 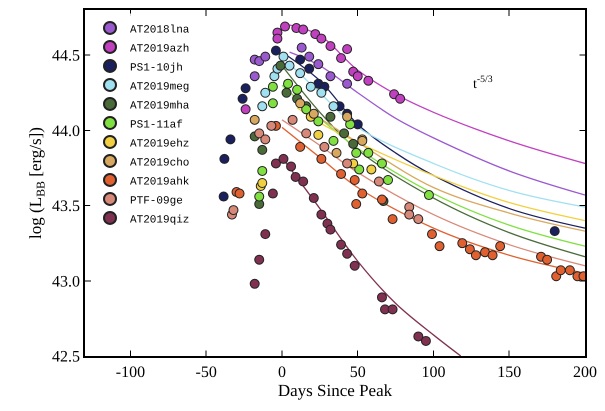 What do you see at coordinates (160, 87) in the screenshot?
I see `legend-label: AT2019meg` at bounding box center [160, 87].